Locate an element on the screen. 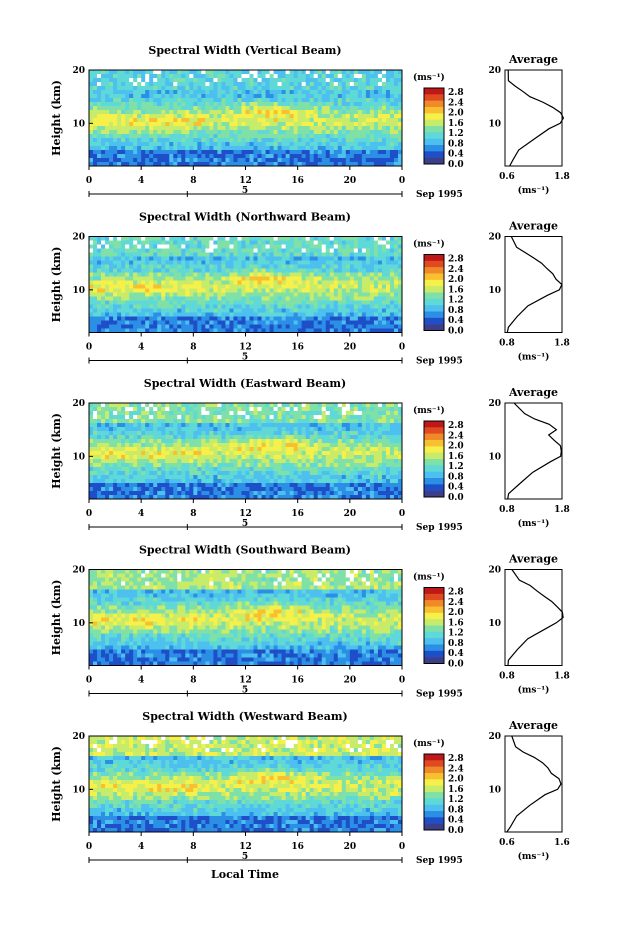 The height and width of the screenshot is (929, 622). colorbar-tick-label: 2.4 is located at coordinates (456, 103).